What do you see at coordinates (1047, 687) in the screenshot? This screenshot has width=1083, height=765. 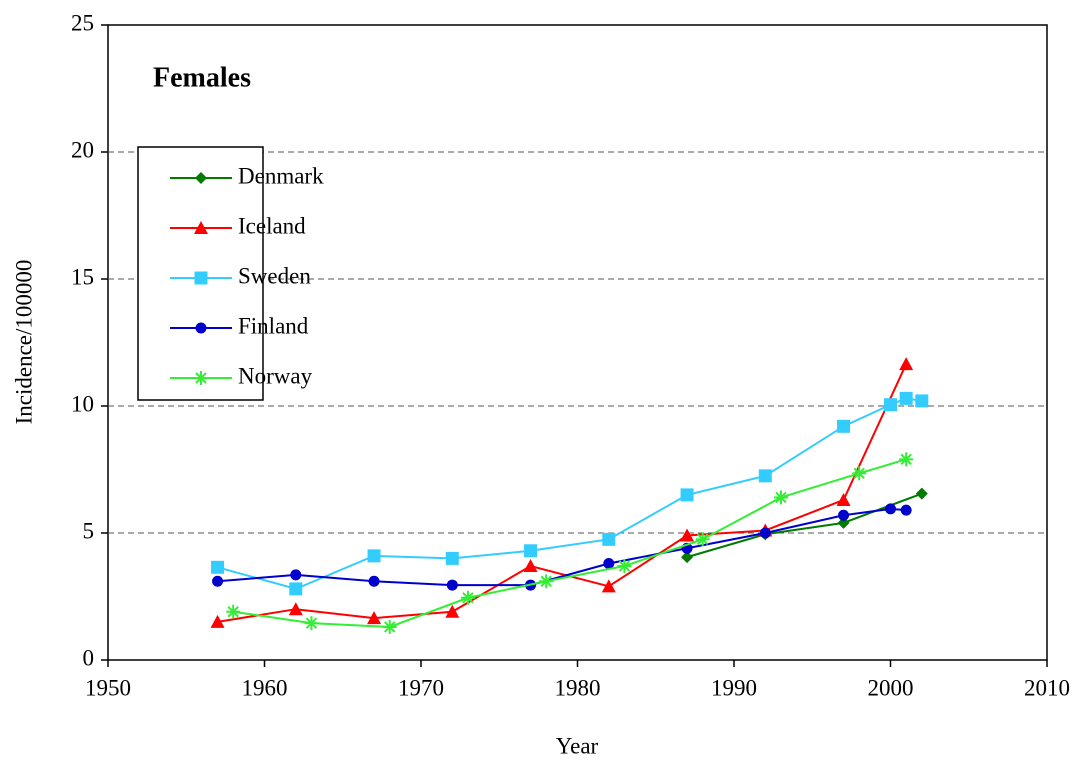 I see `x-tick-label: 2010` at bounding box center [1047, 687].